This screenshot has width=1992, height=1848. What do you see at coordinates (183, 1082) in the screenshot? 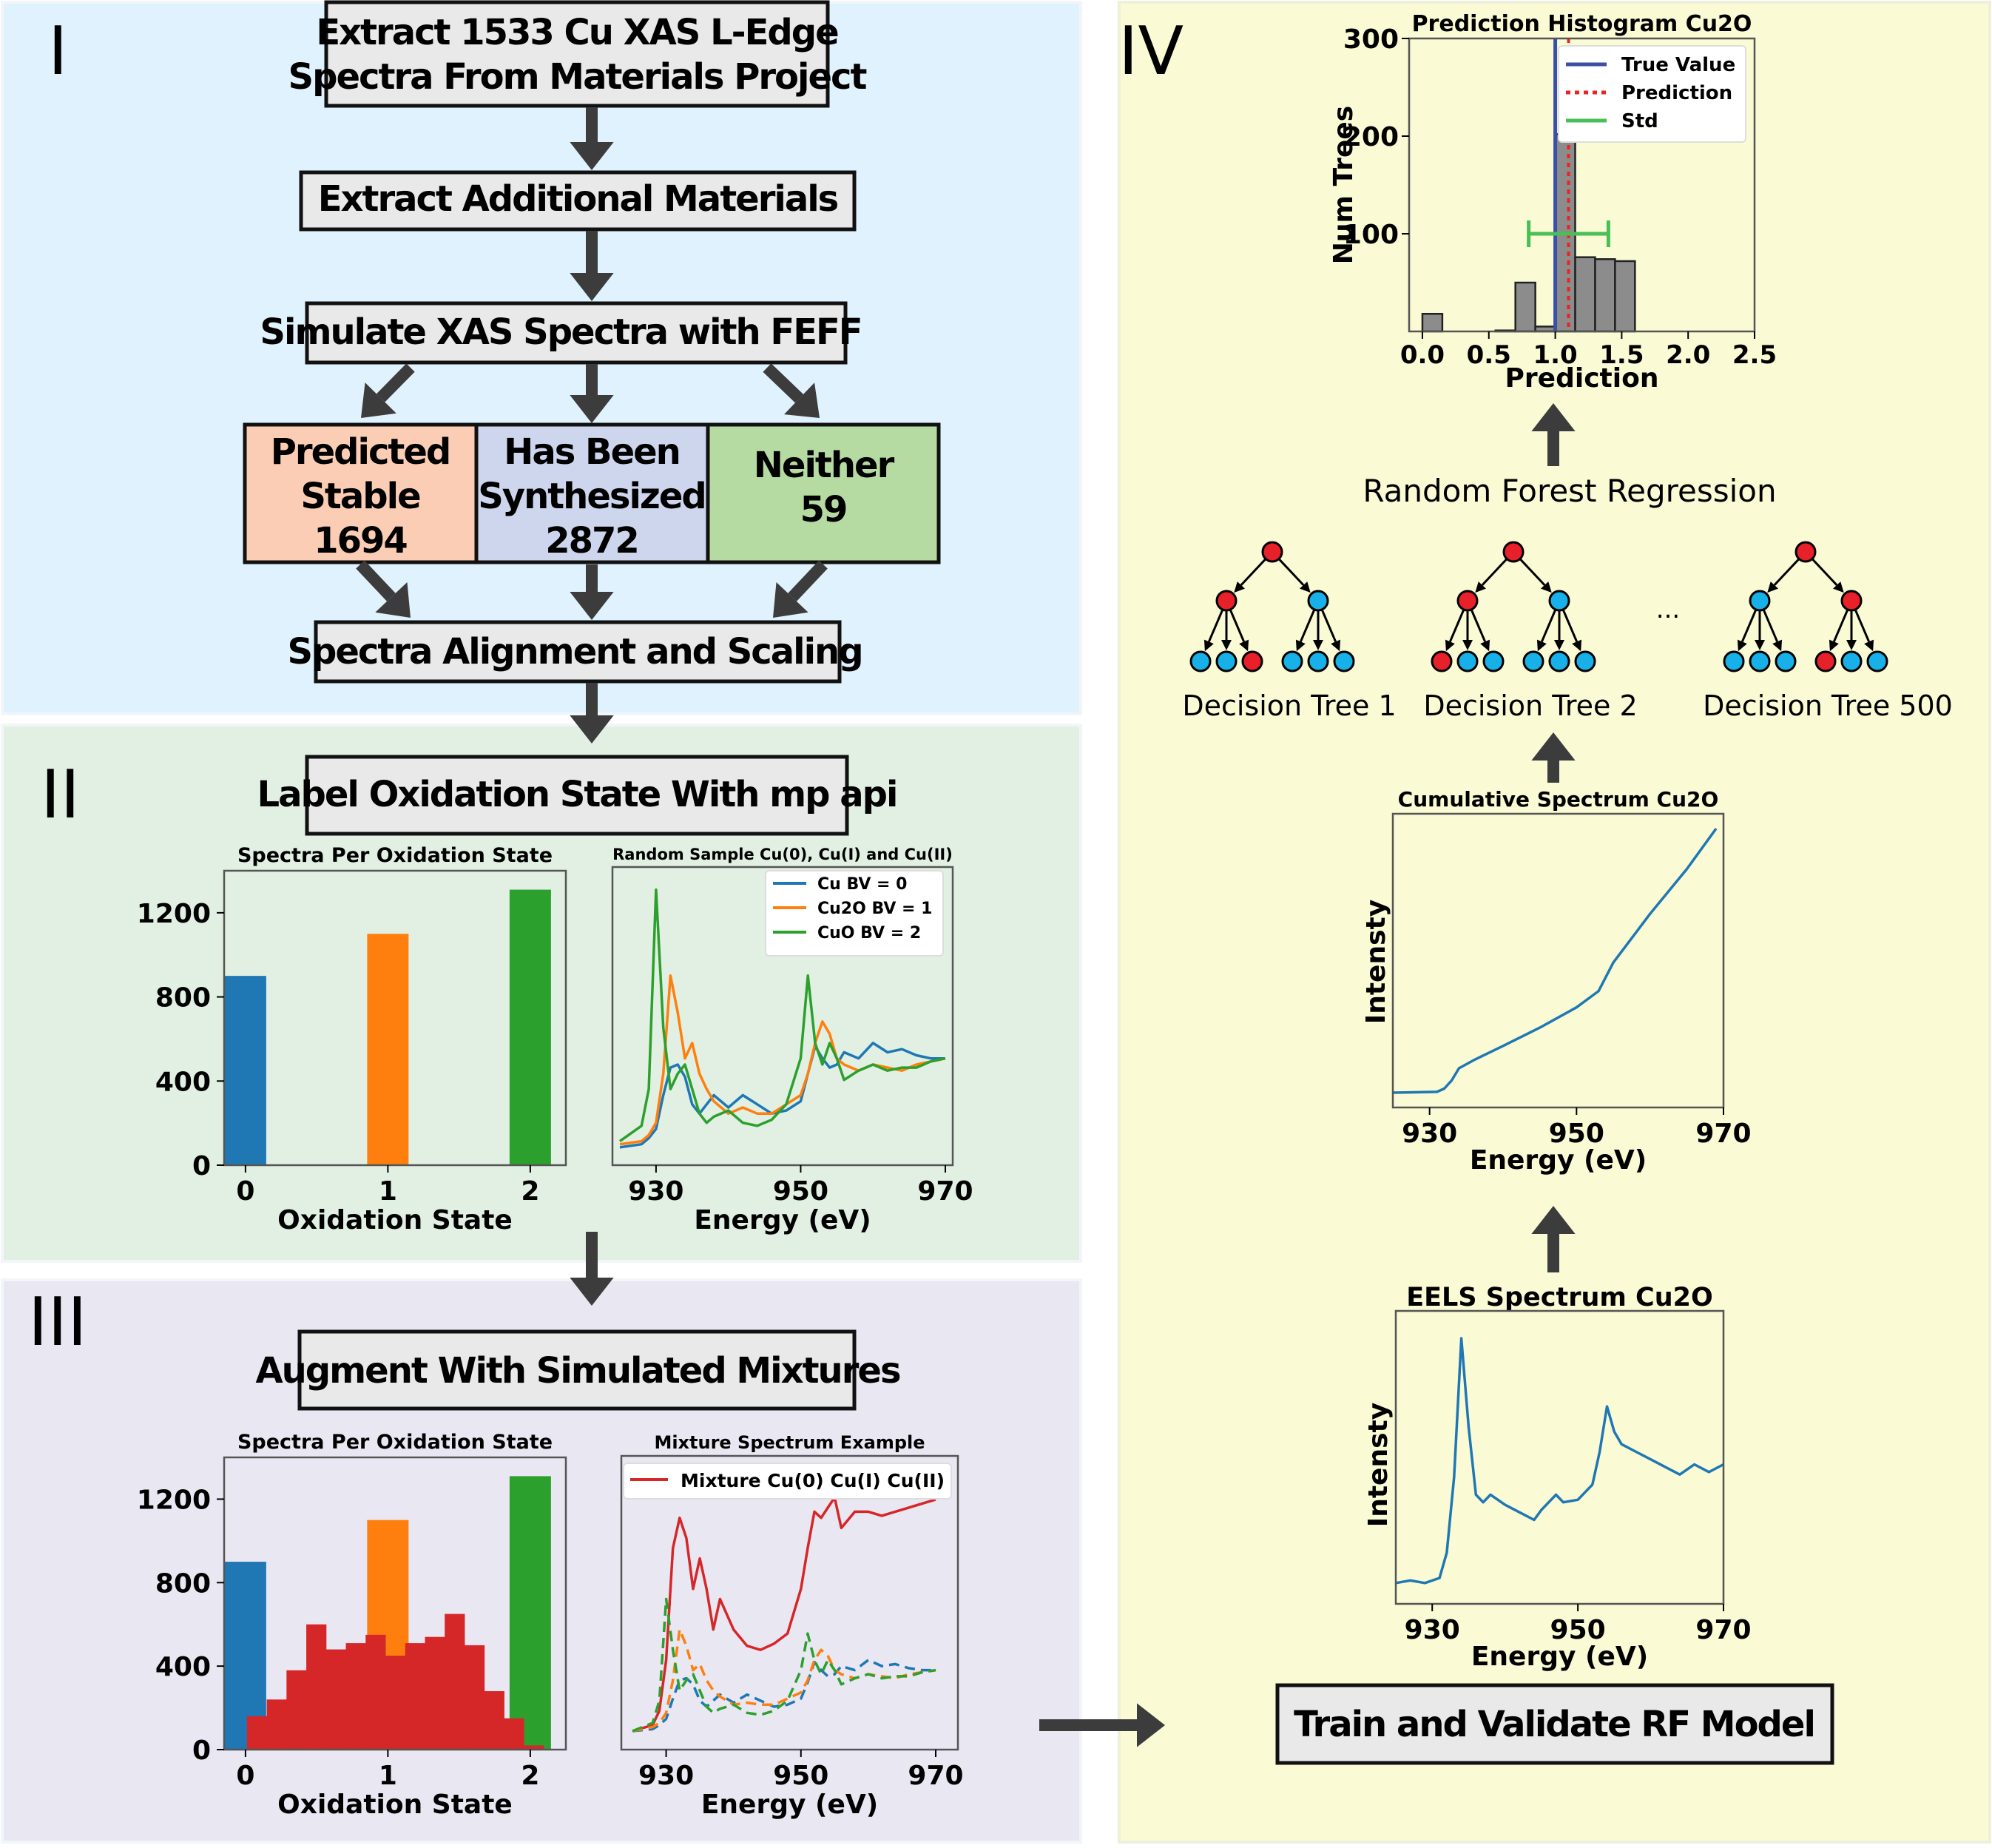
I see `y-tick-label: 400` at bounding box center [183, 1082].